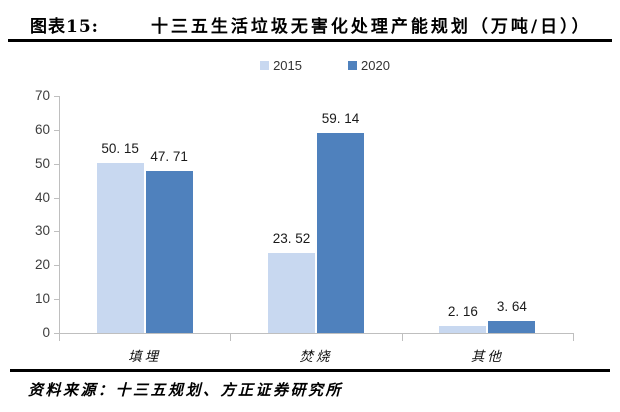  I want to click on chart-legend: 2015 2020, so click(310, 65).